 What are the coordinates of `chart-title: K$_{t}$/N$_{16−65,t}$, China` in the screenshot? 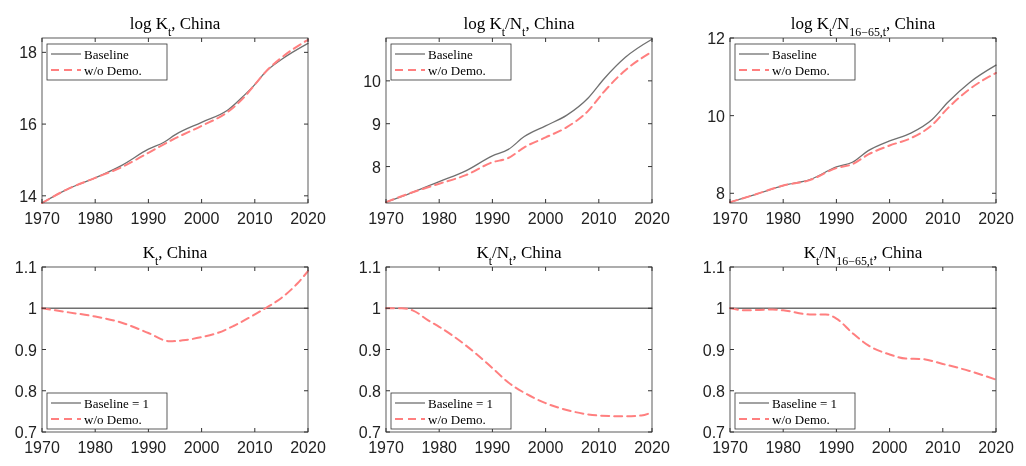 It's located at (863, 255).